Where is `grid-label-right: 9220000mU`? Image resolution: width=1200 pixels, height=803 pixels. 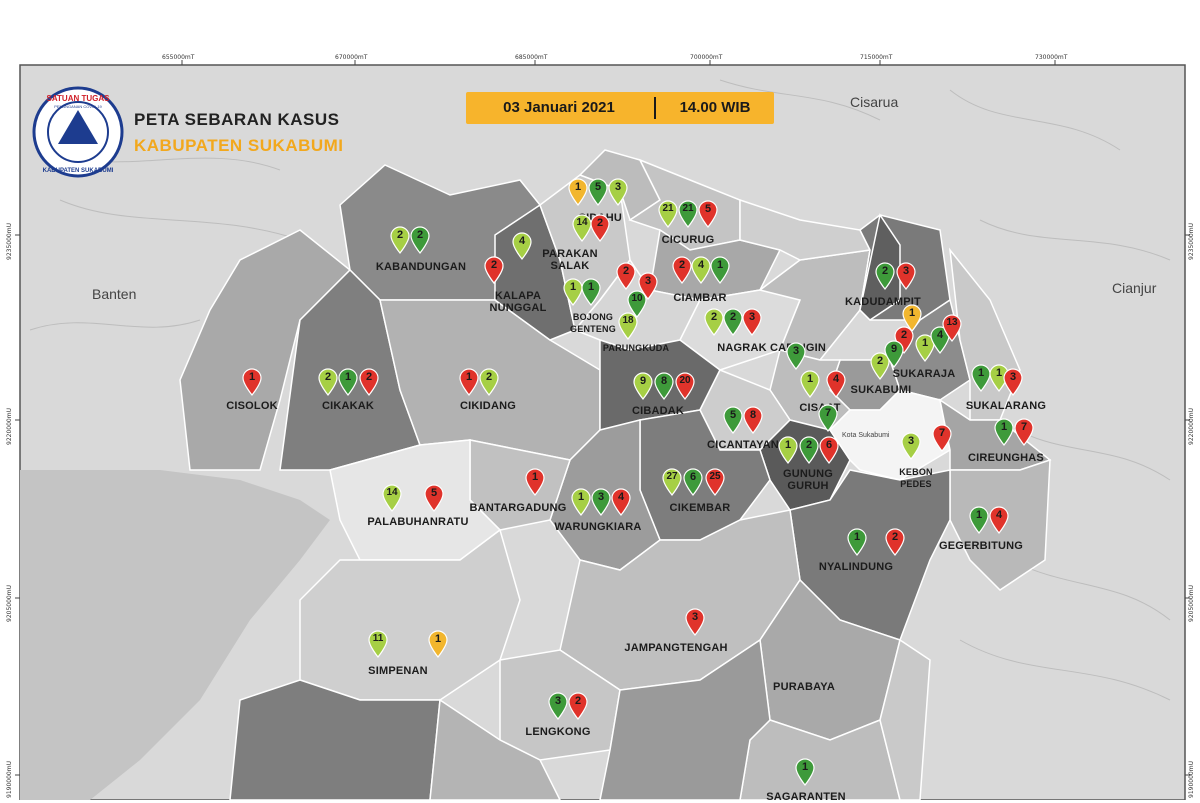 grid-label-right: 9220000mU is located at coordinates (1191, 426).